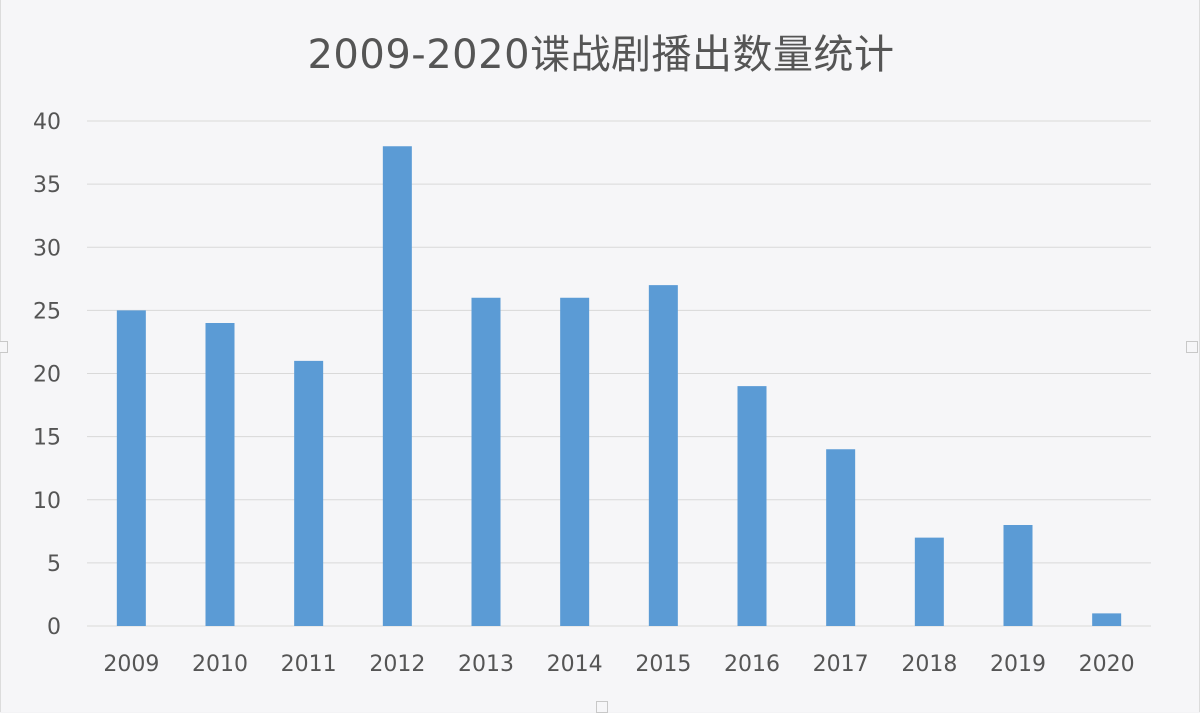 This screenshot has height=713, width=1200. Describe the element at coordinates (929, 664) in the screenshot. I see `x-tick-label: 2018` at that location.